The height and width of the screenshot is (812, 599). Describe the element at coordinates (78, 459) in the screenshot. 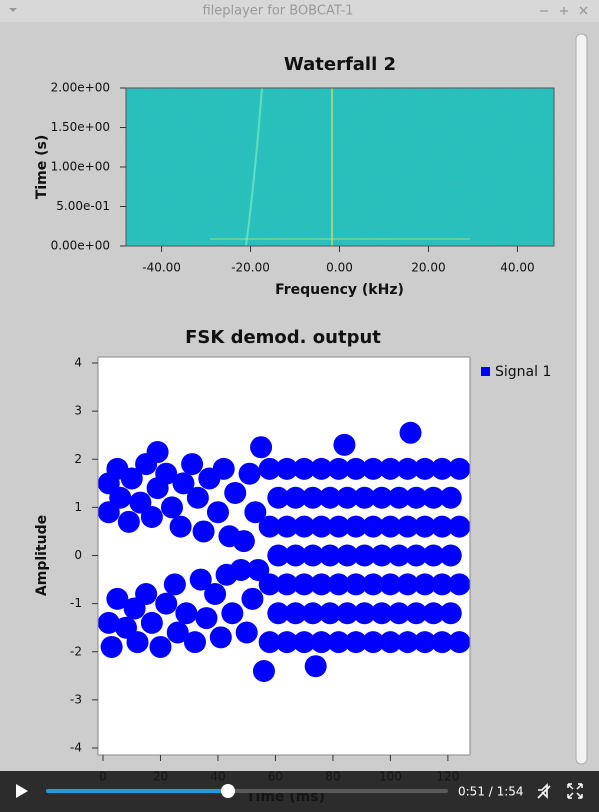

I see `y-tick-label: 2` at that location.